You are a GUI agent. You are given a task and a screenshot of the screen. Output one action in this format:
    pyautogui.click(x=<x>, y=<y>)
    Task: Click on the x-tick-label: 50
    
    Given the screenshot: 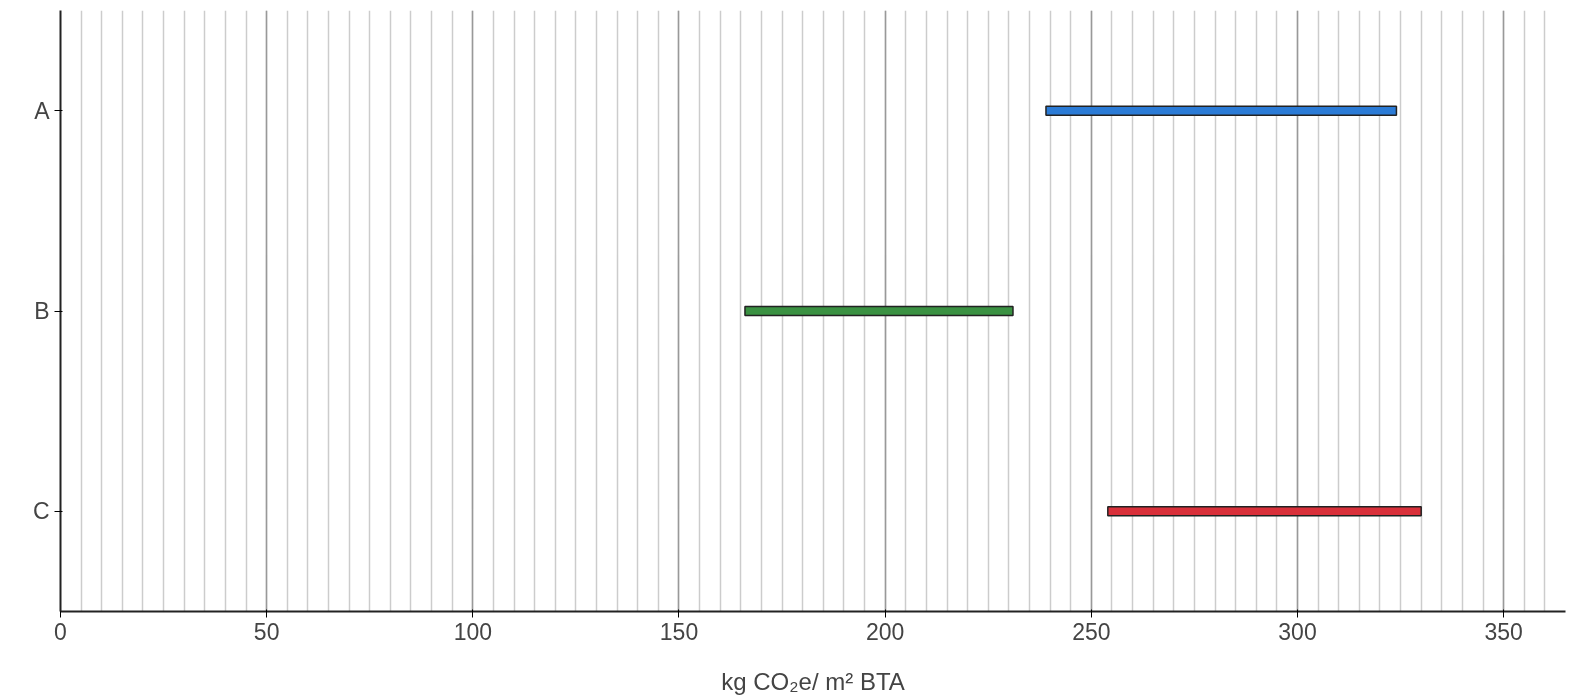 What is the action you would take?
    pyautogui.click(x=266, y=631)
    